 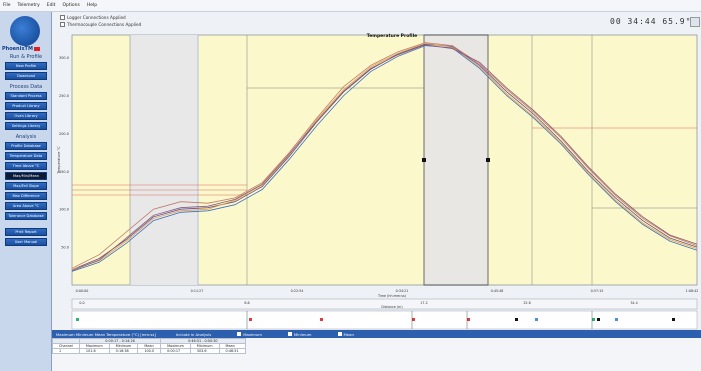 I want to click on section-title: Process Data, so click(x=26, y=87).